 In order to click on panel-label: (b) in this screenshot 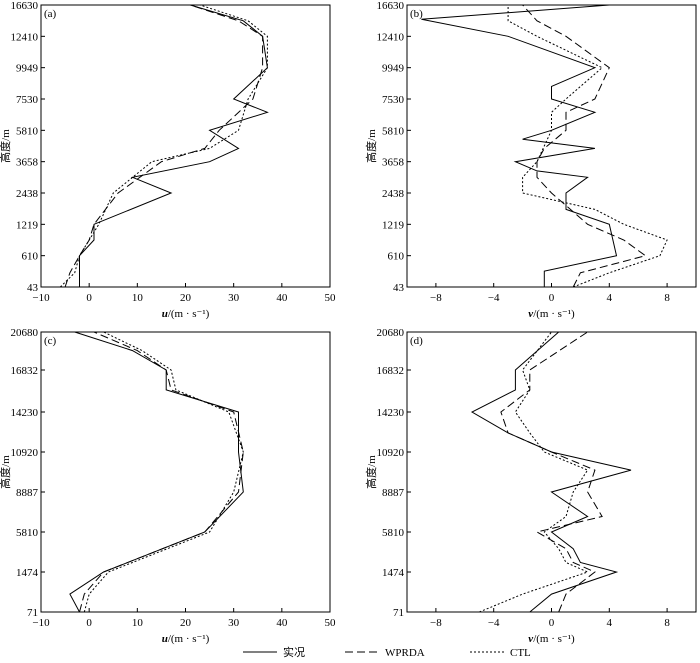, I will do `click(416, 14)`.